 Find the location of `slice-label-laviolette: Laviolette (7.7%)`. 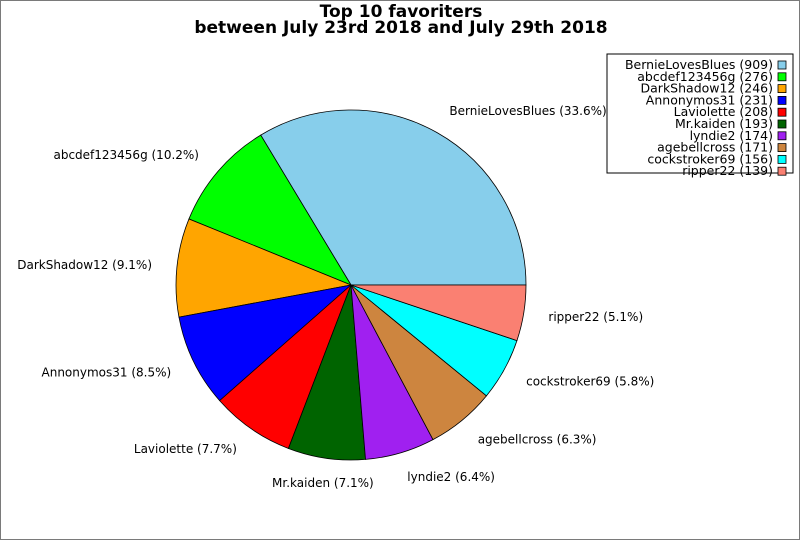

slice-label-laviolette: Laviolette (7.7%) is located at coordinates (185, 449).